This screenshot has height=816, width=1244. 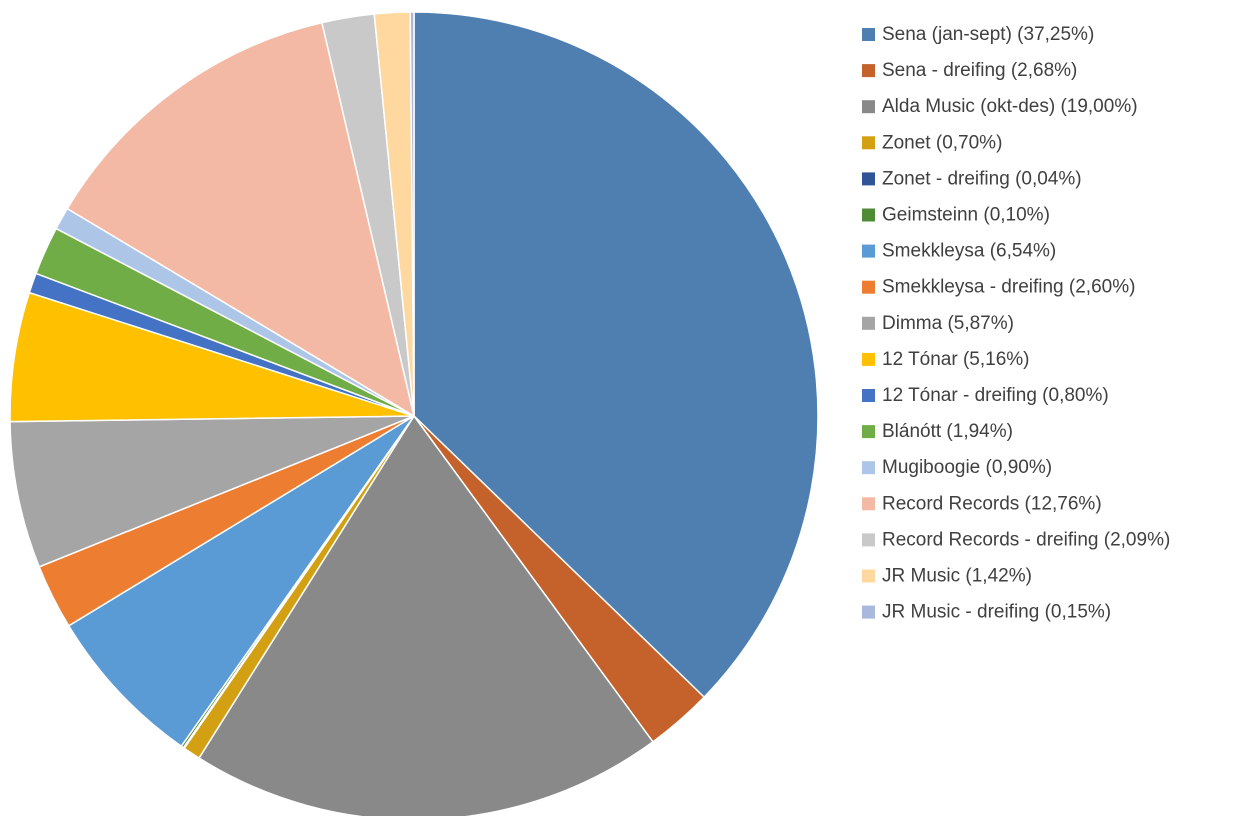 I want to click on legend-label: Record Records (12,76%), so click(x=992, y=503).